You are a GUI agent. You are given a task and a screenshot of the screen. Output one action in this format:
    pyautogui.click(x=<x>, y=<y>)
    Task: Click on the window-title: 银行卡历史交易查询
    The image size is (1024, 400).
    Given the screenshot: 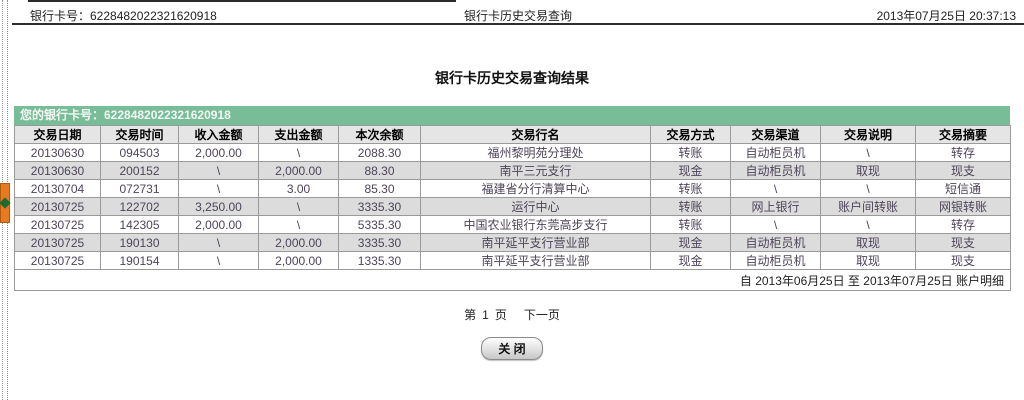 What is the action you would take?
    pyautogui.click(x=517, y=16)
    